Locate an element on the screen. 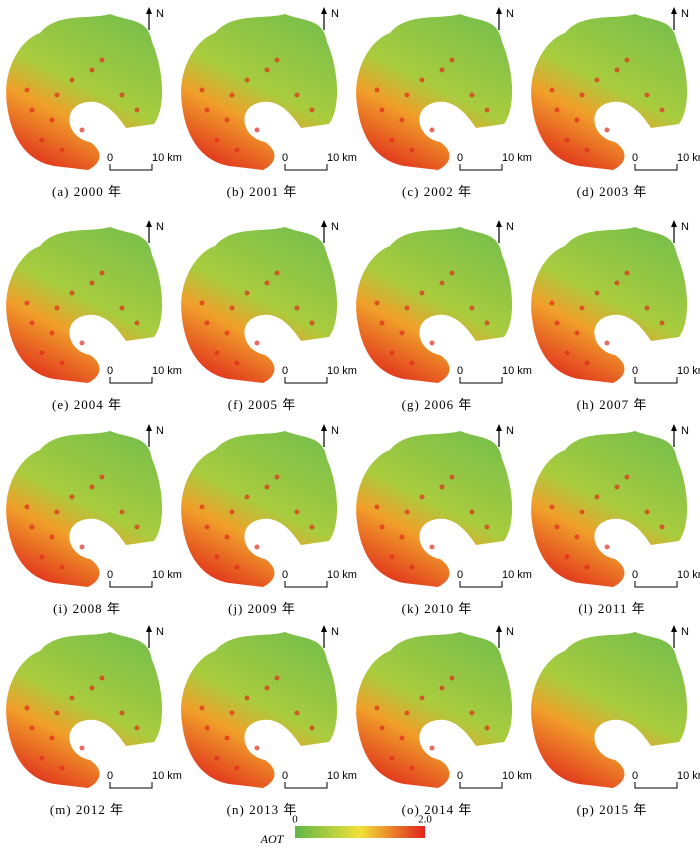 Image resolution: width=700 pixels, height=856 pixels. map-panel: N 0 10 km (k) 2010 年 is located at coordinates (444, 520).